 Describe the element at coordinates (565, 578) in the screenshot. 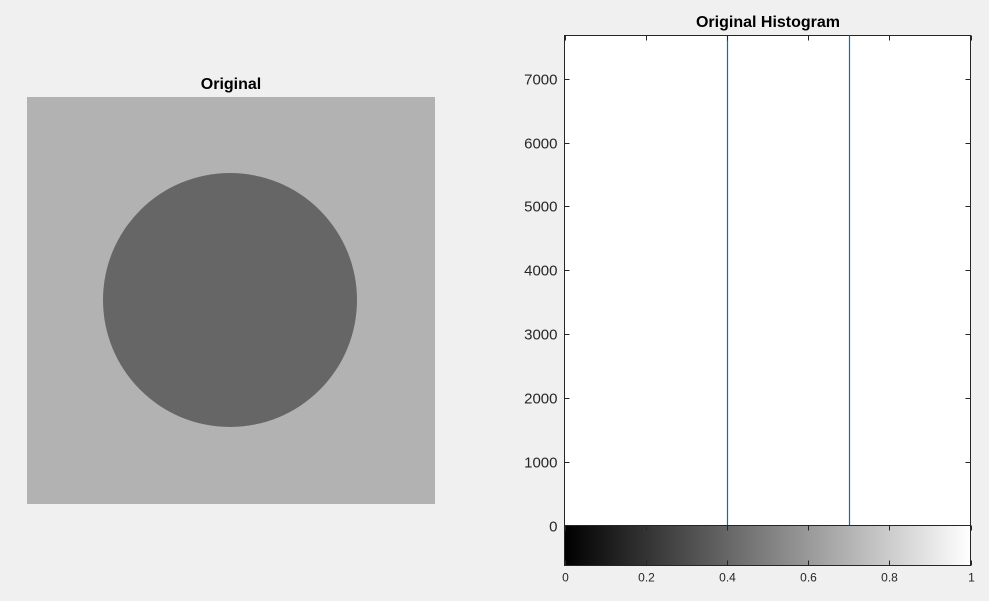

I see `x-tick-label: 0` at that location.